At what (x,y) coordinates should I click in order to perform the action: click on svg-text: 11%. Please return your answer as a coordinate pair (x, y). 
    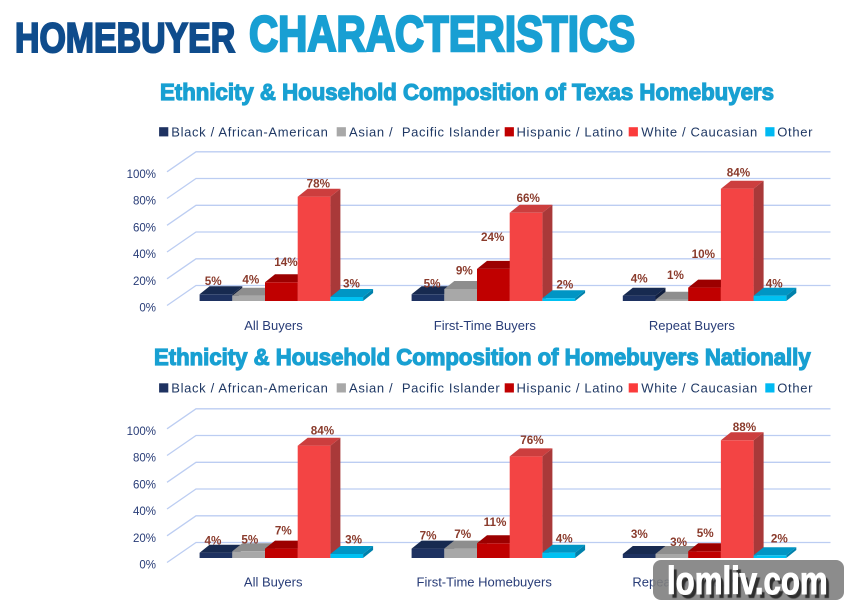
    Looking at the image, I should click on (495, 522).